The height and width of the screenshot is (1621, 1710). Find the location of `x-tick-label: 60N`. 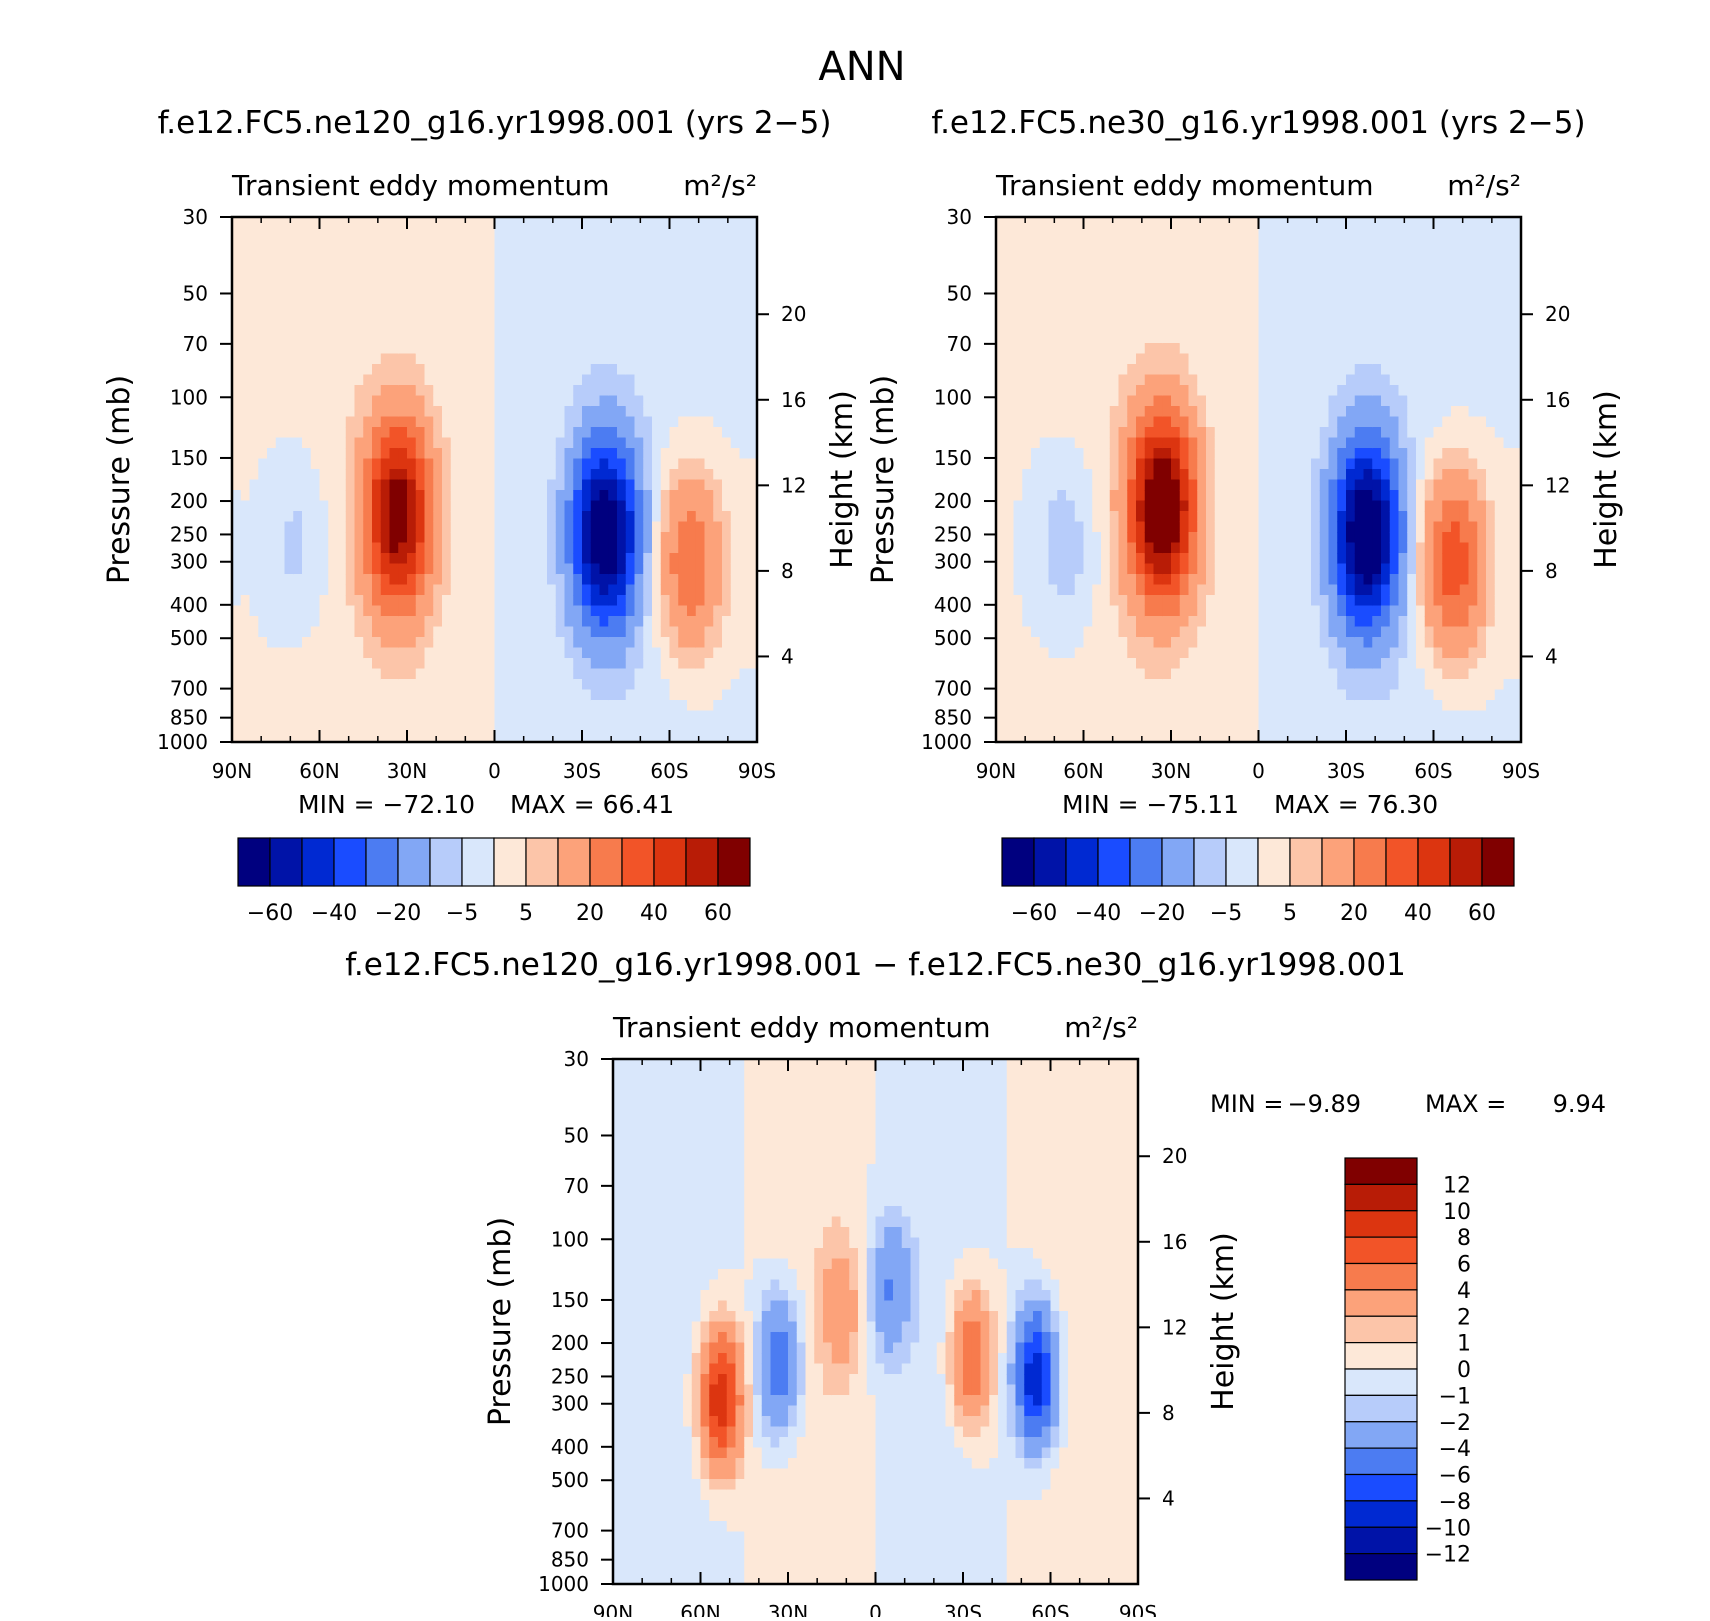

x-tick-label: 60N is located at coordinates (319, 771).